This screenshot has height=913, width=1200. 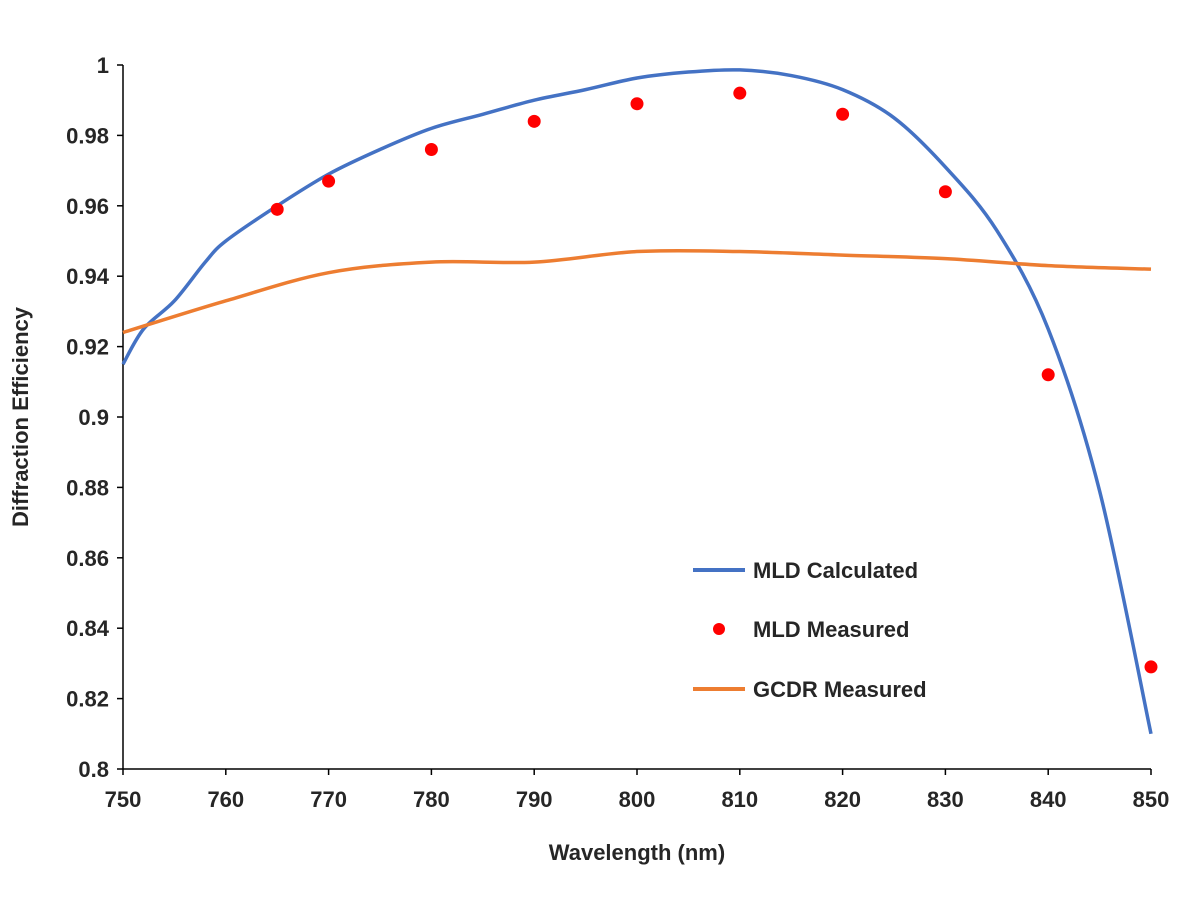 What do you see at coordinates (842, 799) in the screenshot?
I see `x-tick-label: 820` at bounding box center [842, 799].